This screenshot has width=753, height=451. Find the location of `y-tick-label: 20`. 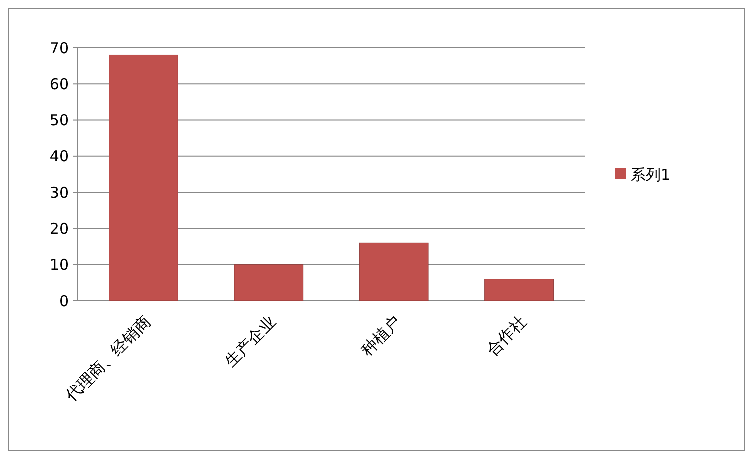

y-tick-label: 20 is located at coordinates (59, 229).